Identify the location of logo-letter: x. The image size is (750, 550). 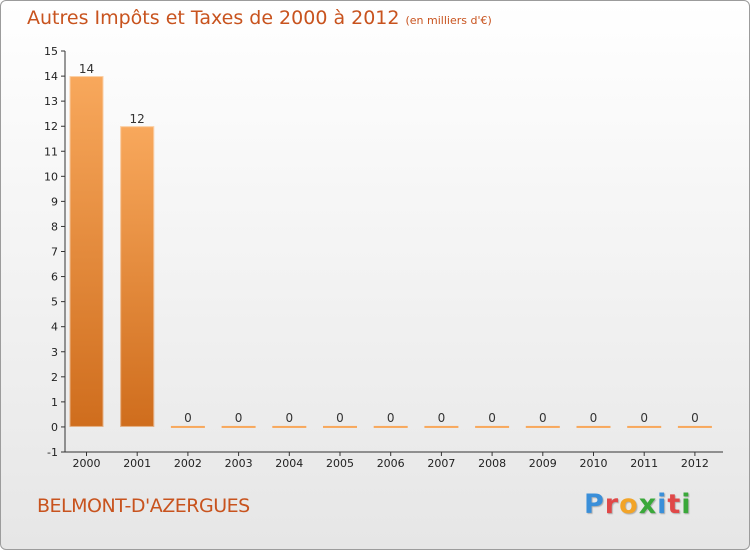
(648, 504).